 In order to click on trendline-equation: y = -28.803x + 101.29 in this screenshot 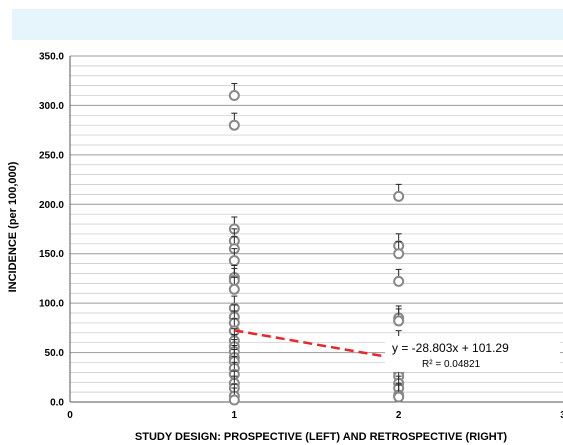, I will do `click(450, 348)`.